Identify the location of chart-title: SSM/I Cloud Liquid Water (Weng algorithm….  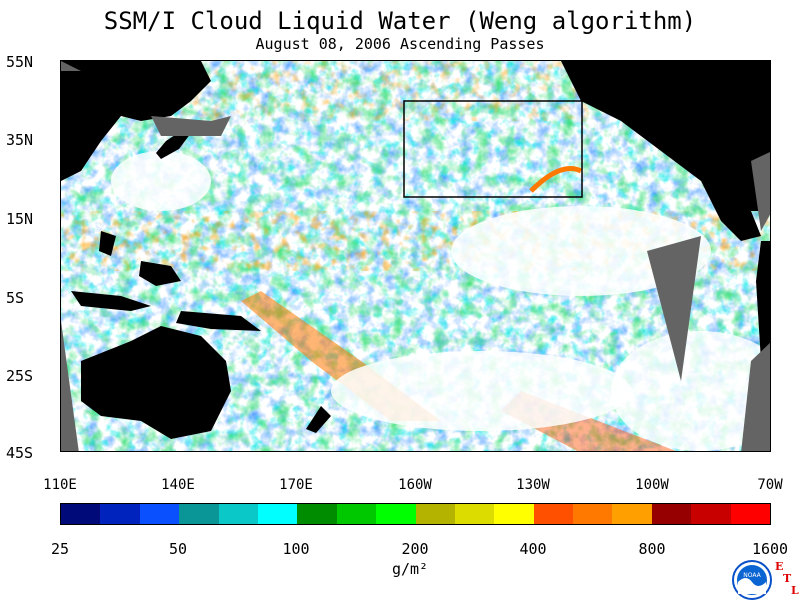
(400, 21).